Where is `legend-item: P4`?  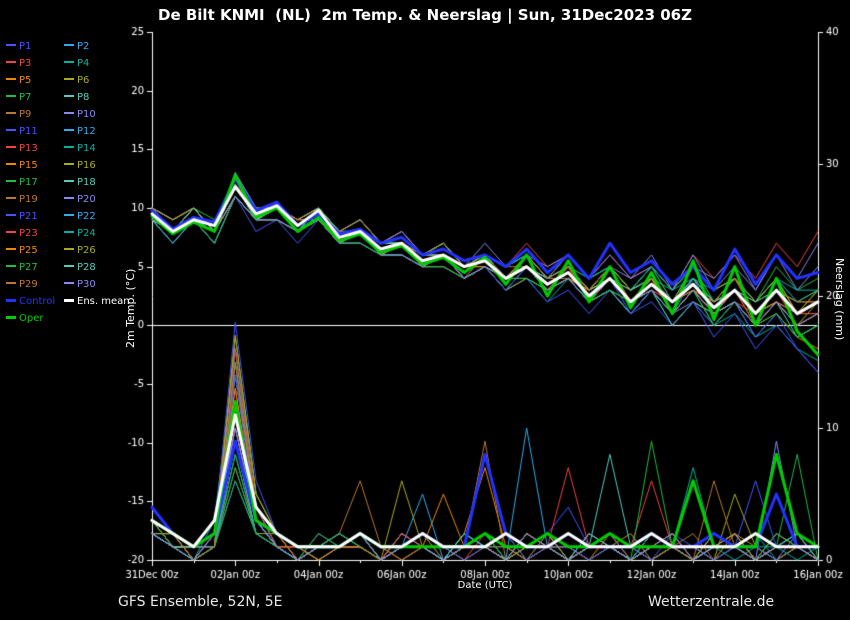
legend-item: P4 is located at coordinates (99, 63).